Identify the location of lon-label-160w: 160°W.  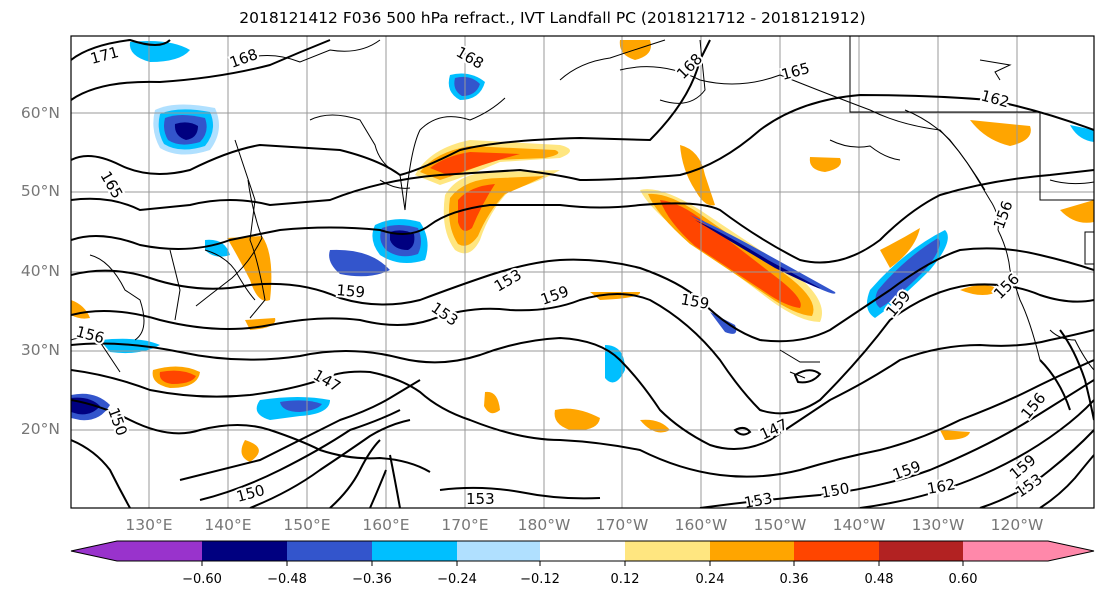
(701, 525).